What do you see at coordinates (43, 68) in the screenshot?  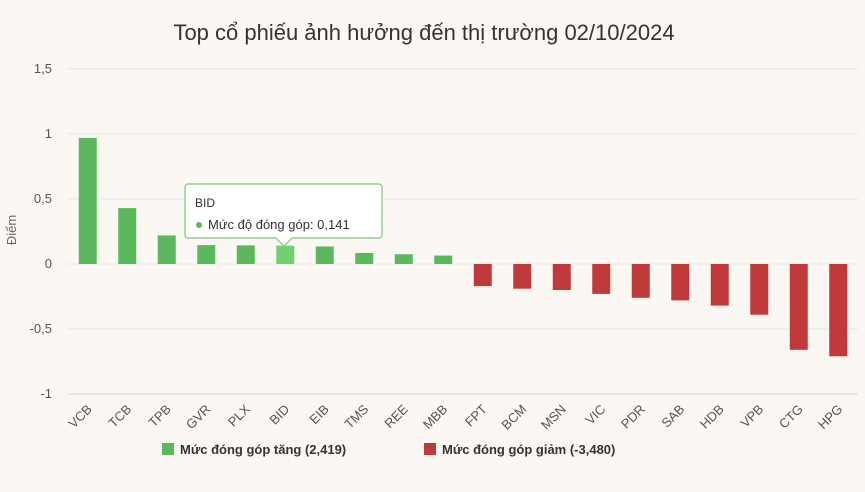 I see `y-tick-label: 1,5` at bounding box center [43, 68].